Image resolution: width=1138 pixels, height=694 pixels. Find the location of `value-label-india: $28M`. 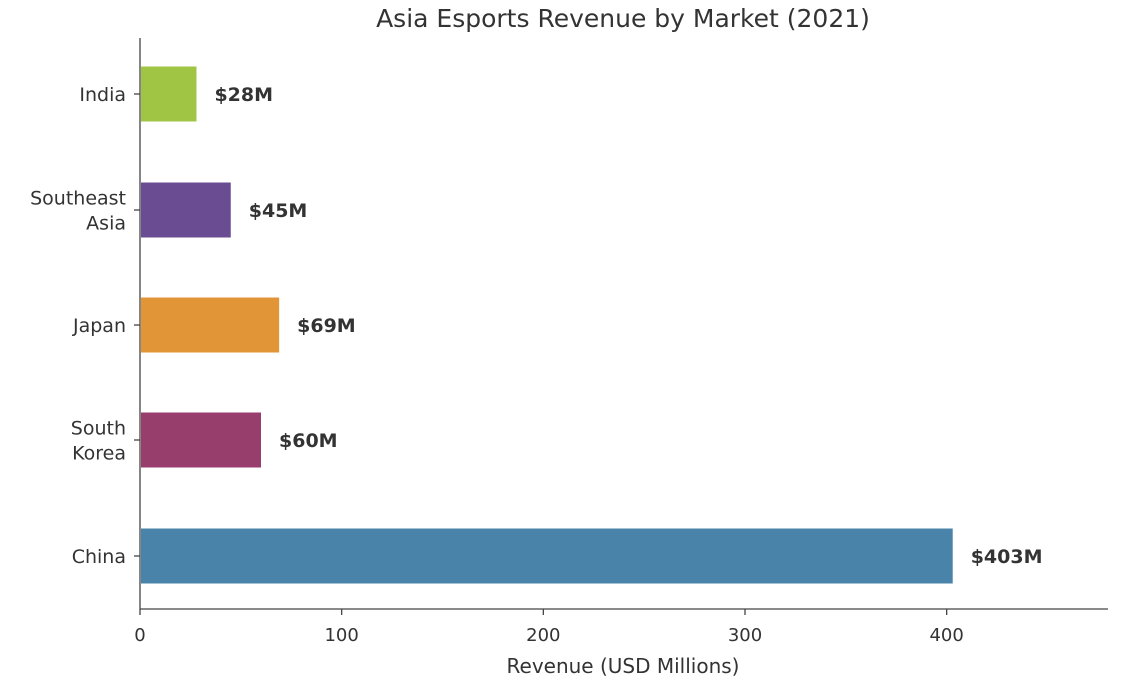

value-label-india: $28M is located at coordinates (243, 95).